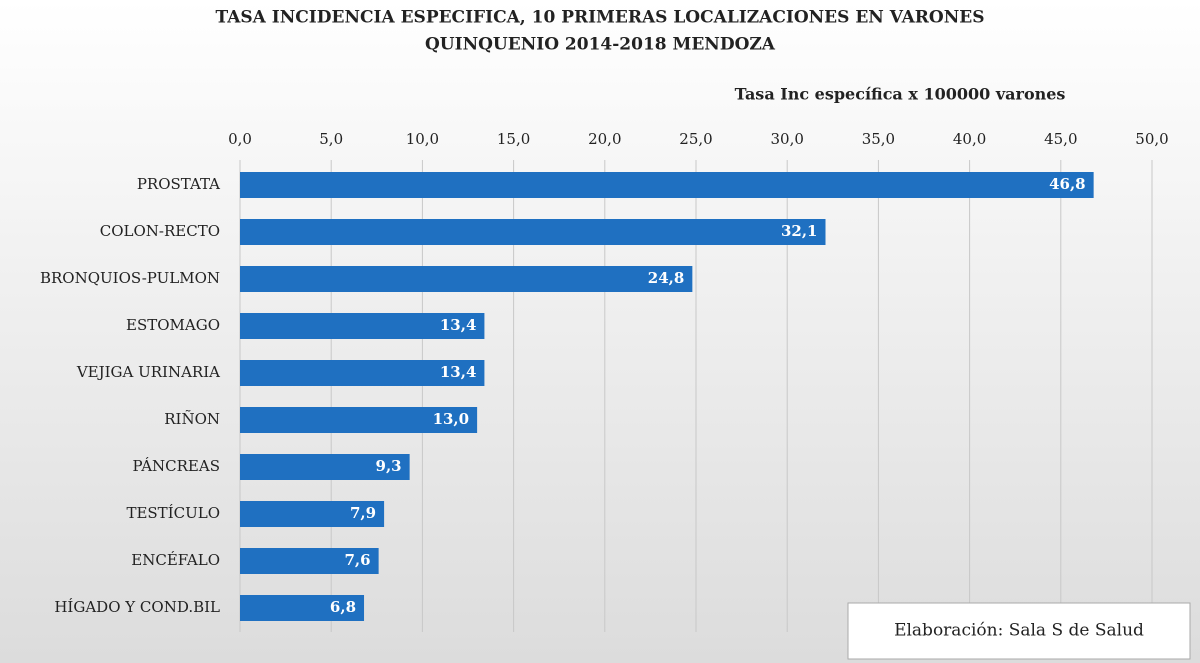  I want to click on x-tick-label: 35,0, so click(878, 139).